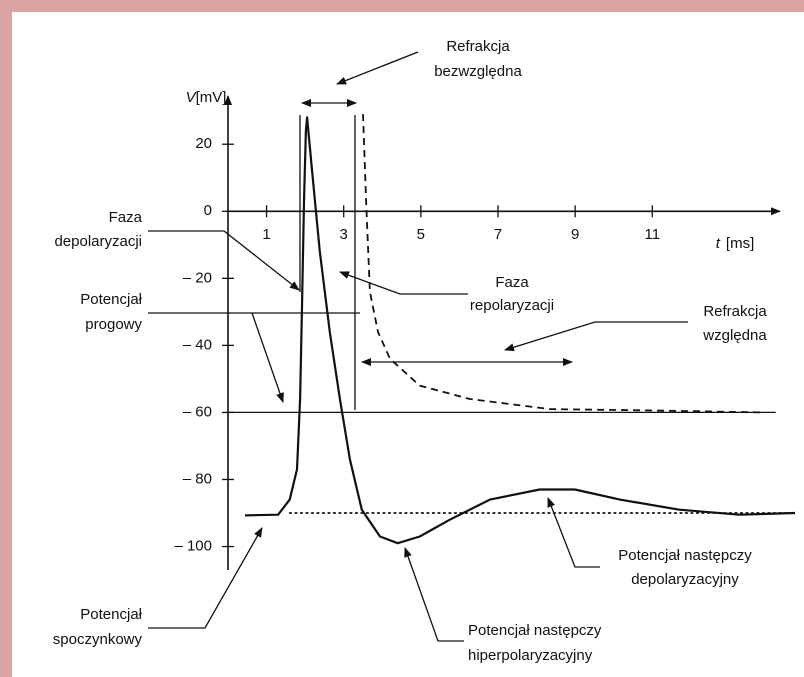  I want to click on x-tick-label: 3, so click(344, 234).